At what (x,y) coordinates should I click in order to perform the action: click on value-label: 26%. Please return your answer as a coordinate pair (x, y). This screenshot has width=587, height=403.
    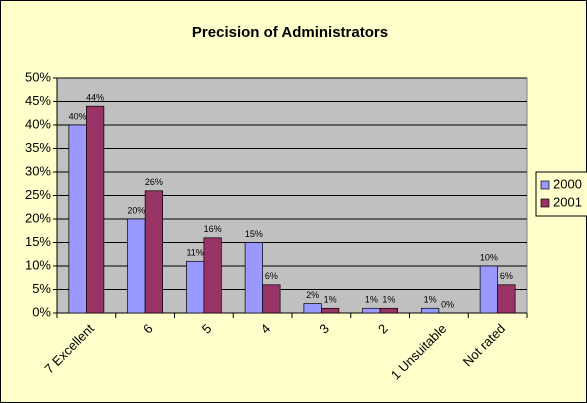
    Looking at the image, I should click on (154, 182).